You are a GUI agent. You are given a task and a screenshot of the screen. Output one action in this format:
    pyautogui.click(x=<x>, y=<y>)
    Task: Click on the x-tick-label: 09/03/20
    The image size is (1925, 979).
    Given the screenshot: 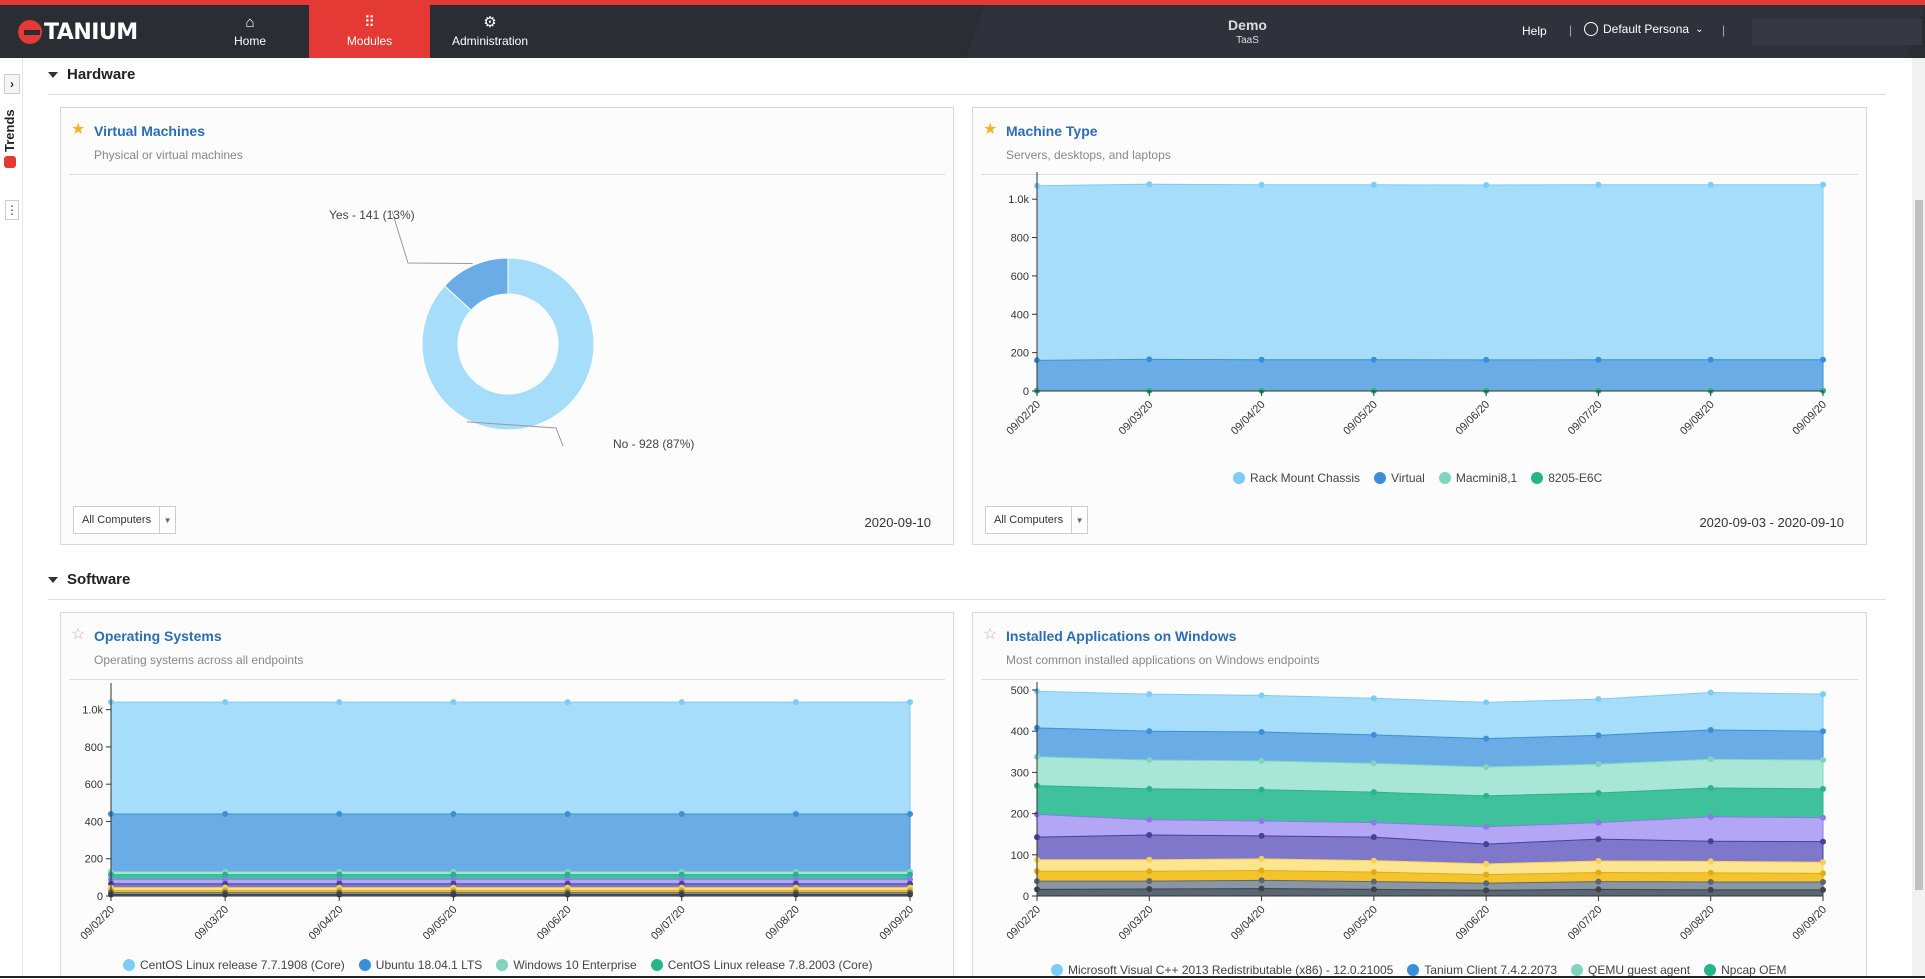 What is the action you would take?
    pyautogui.click(x=1136, y=923)
    